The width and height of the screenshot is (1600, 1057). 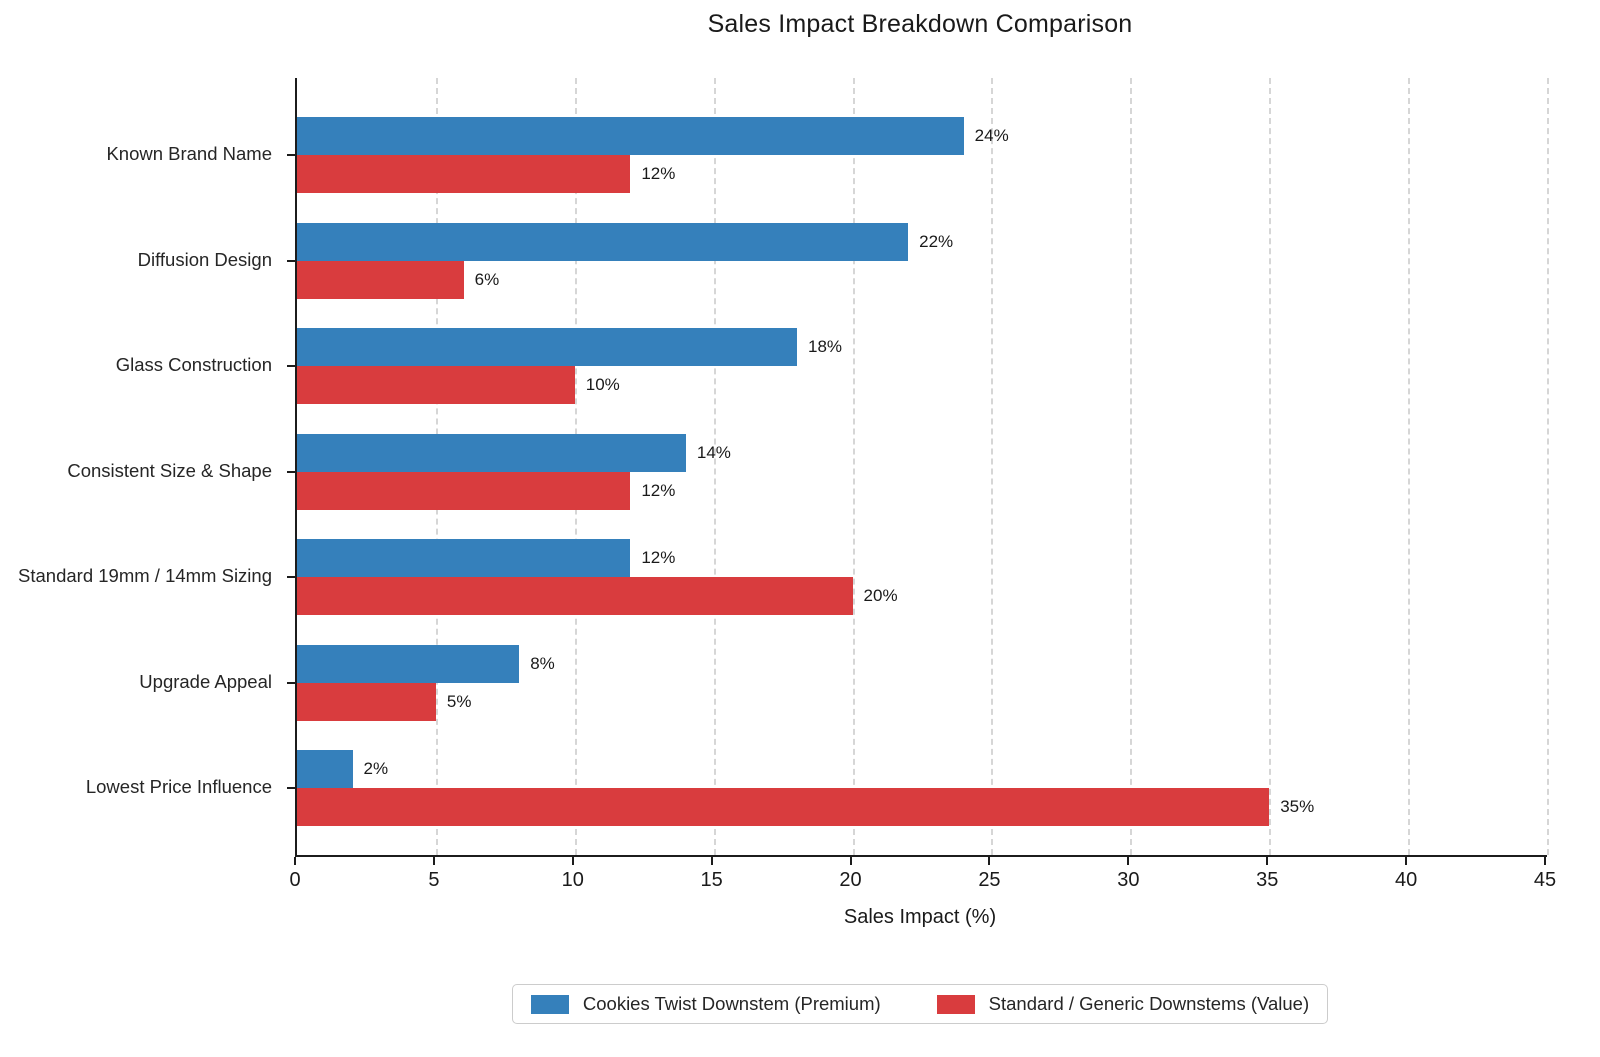 I want to click on legend-swatch-value, so click(x=955, y=1004).